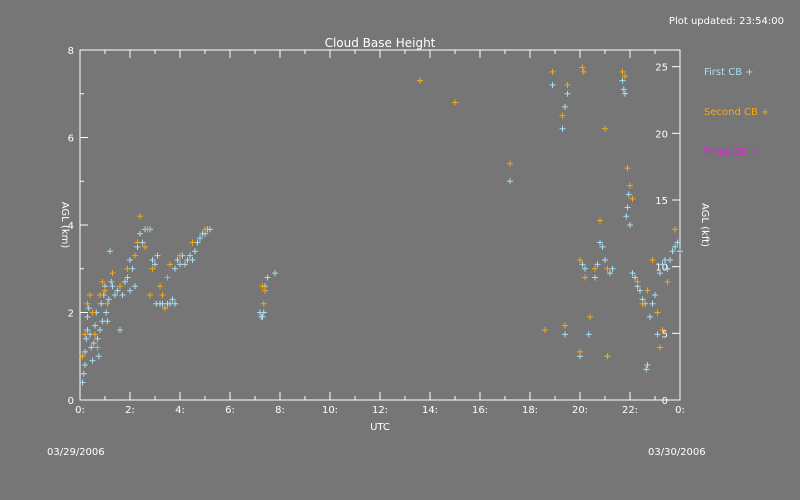  What do you see at coordinates (71, 51) in the screenshot?
I see `y-tick-label: 8` at bounding box center [71, 51].